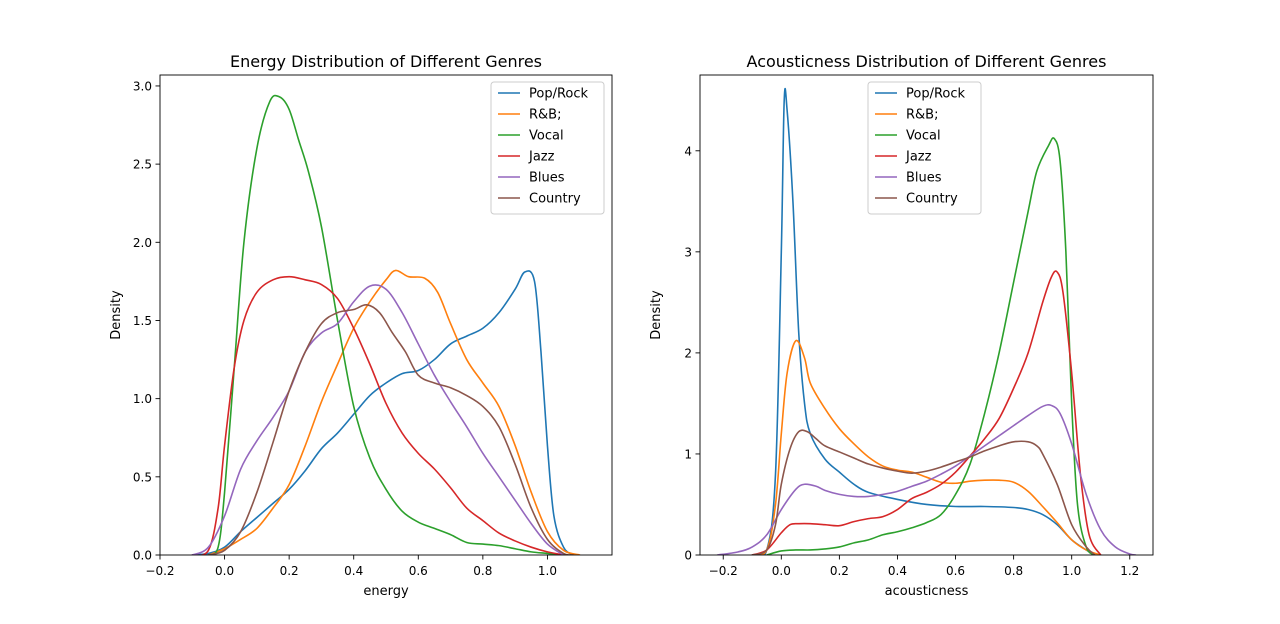  What do you see at coordinates (927, 591) in the screenshot?
I see `x-axis-label: acousticness` at bounding box center [927, 591].